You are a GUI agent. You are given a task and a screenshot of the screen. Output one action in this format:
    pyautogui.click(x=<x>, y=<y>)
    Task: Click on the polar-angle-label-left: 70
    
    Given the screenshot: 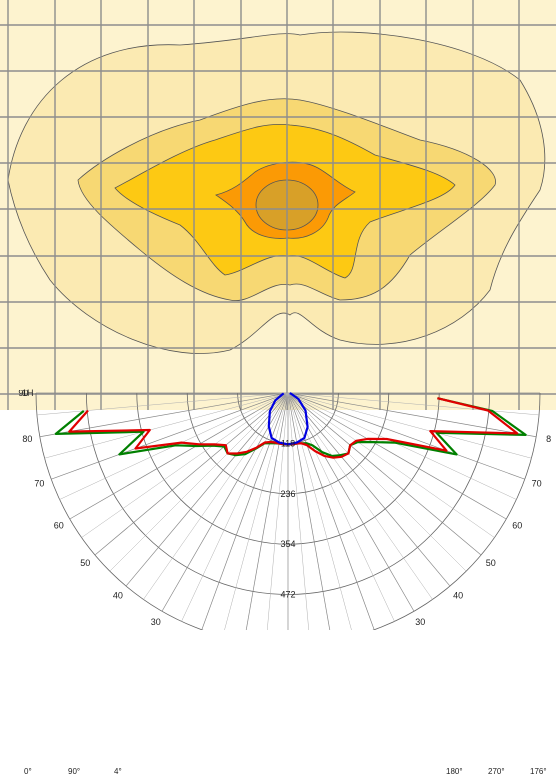 What is the action you would take?
    pyautogui.click(x=39, y=484)
    